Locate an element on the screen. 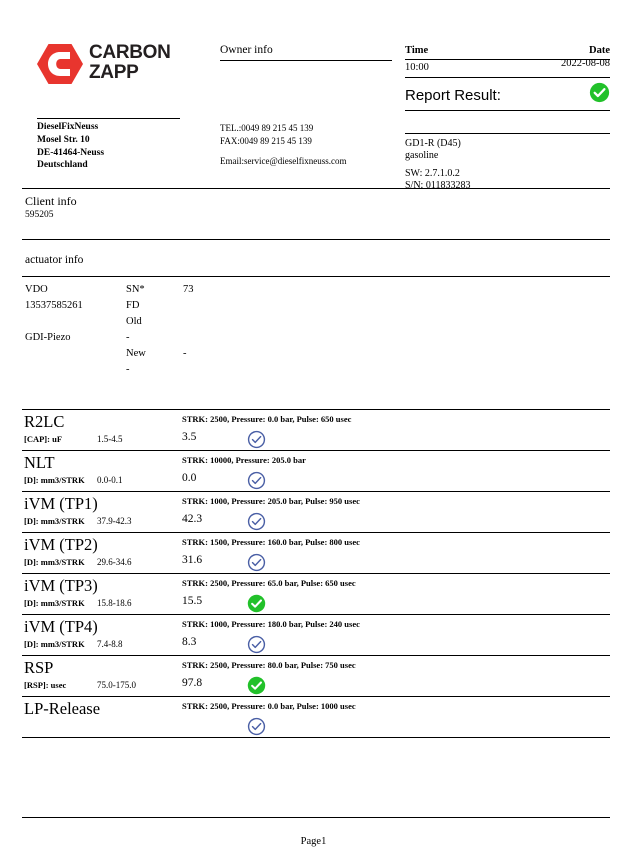  address-line-4: Deutschland is located at coordinates (62, 165).